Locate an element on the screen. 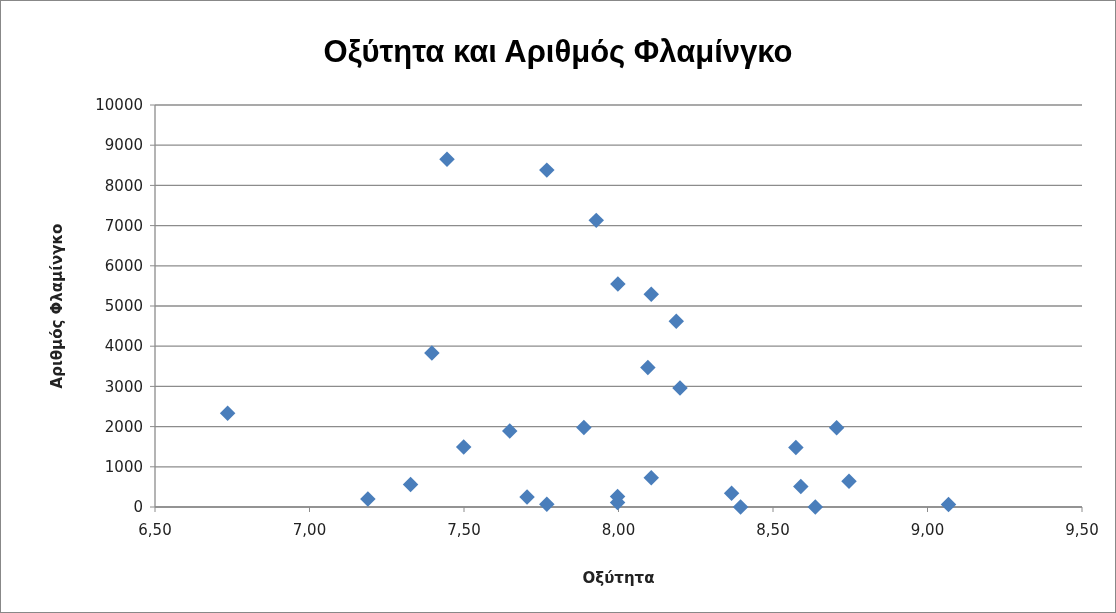 The image size is (1116, 613). y-tick-label: 7000 is located at coordinates (123, 225).